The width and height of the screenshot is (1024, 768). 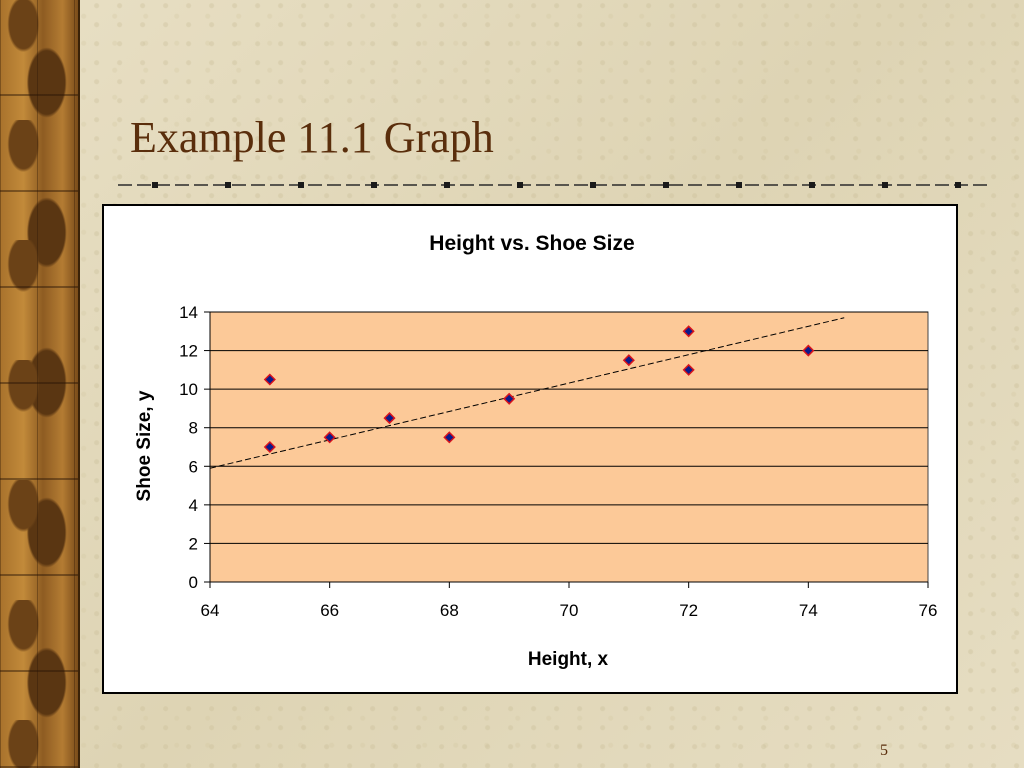 I want to click on page-number: 5, so click(x=884, y=750).